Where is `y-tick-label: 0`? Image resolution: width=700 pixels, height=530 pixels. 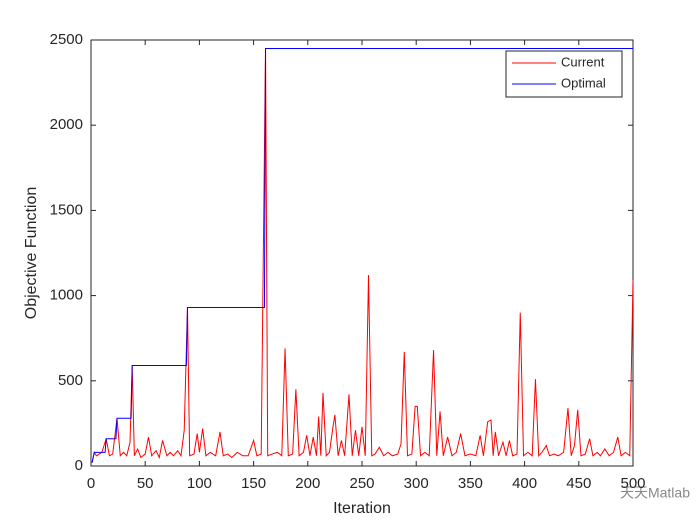 y-tick-label: 0 is located at coordinates (79, 465).